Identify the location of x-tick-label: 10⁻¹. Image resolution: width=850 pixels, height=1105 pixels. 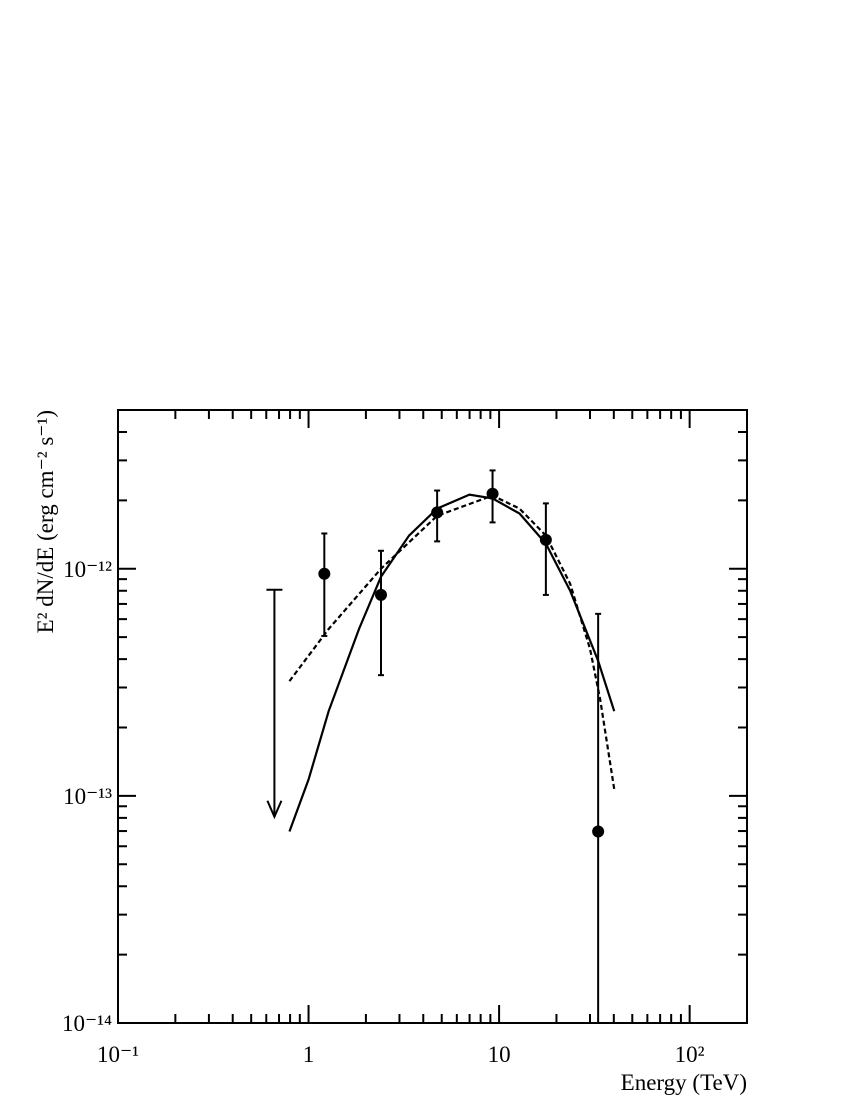
(118, 1054).